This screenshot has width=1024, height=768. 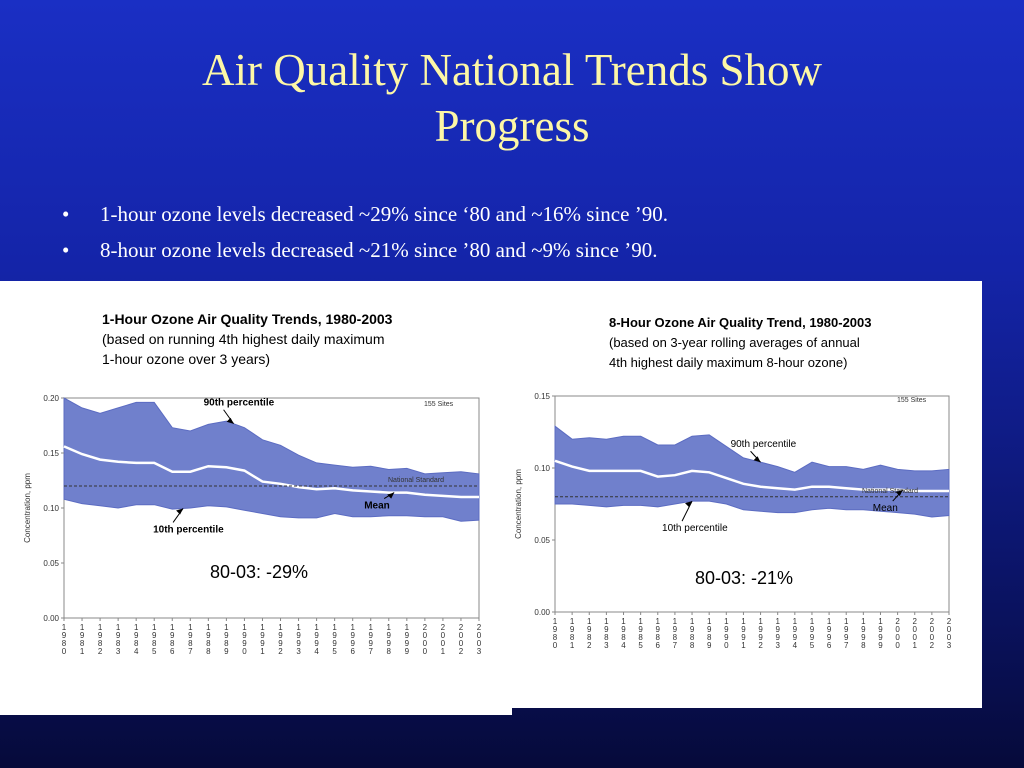 What do you see at coordinates (512, 126) in the screenshot?
I see `slide-title-line-2: Progress` at bounding box center [512, 126].